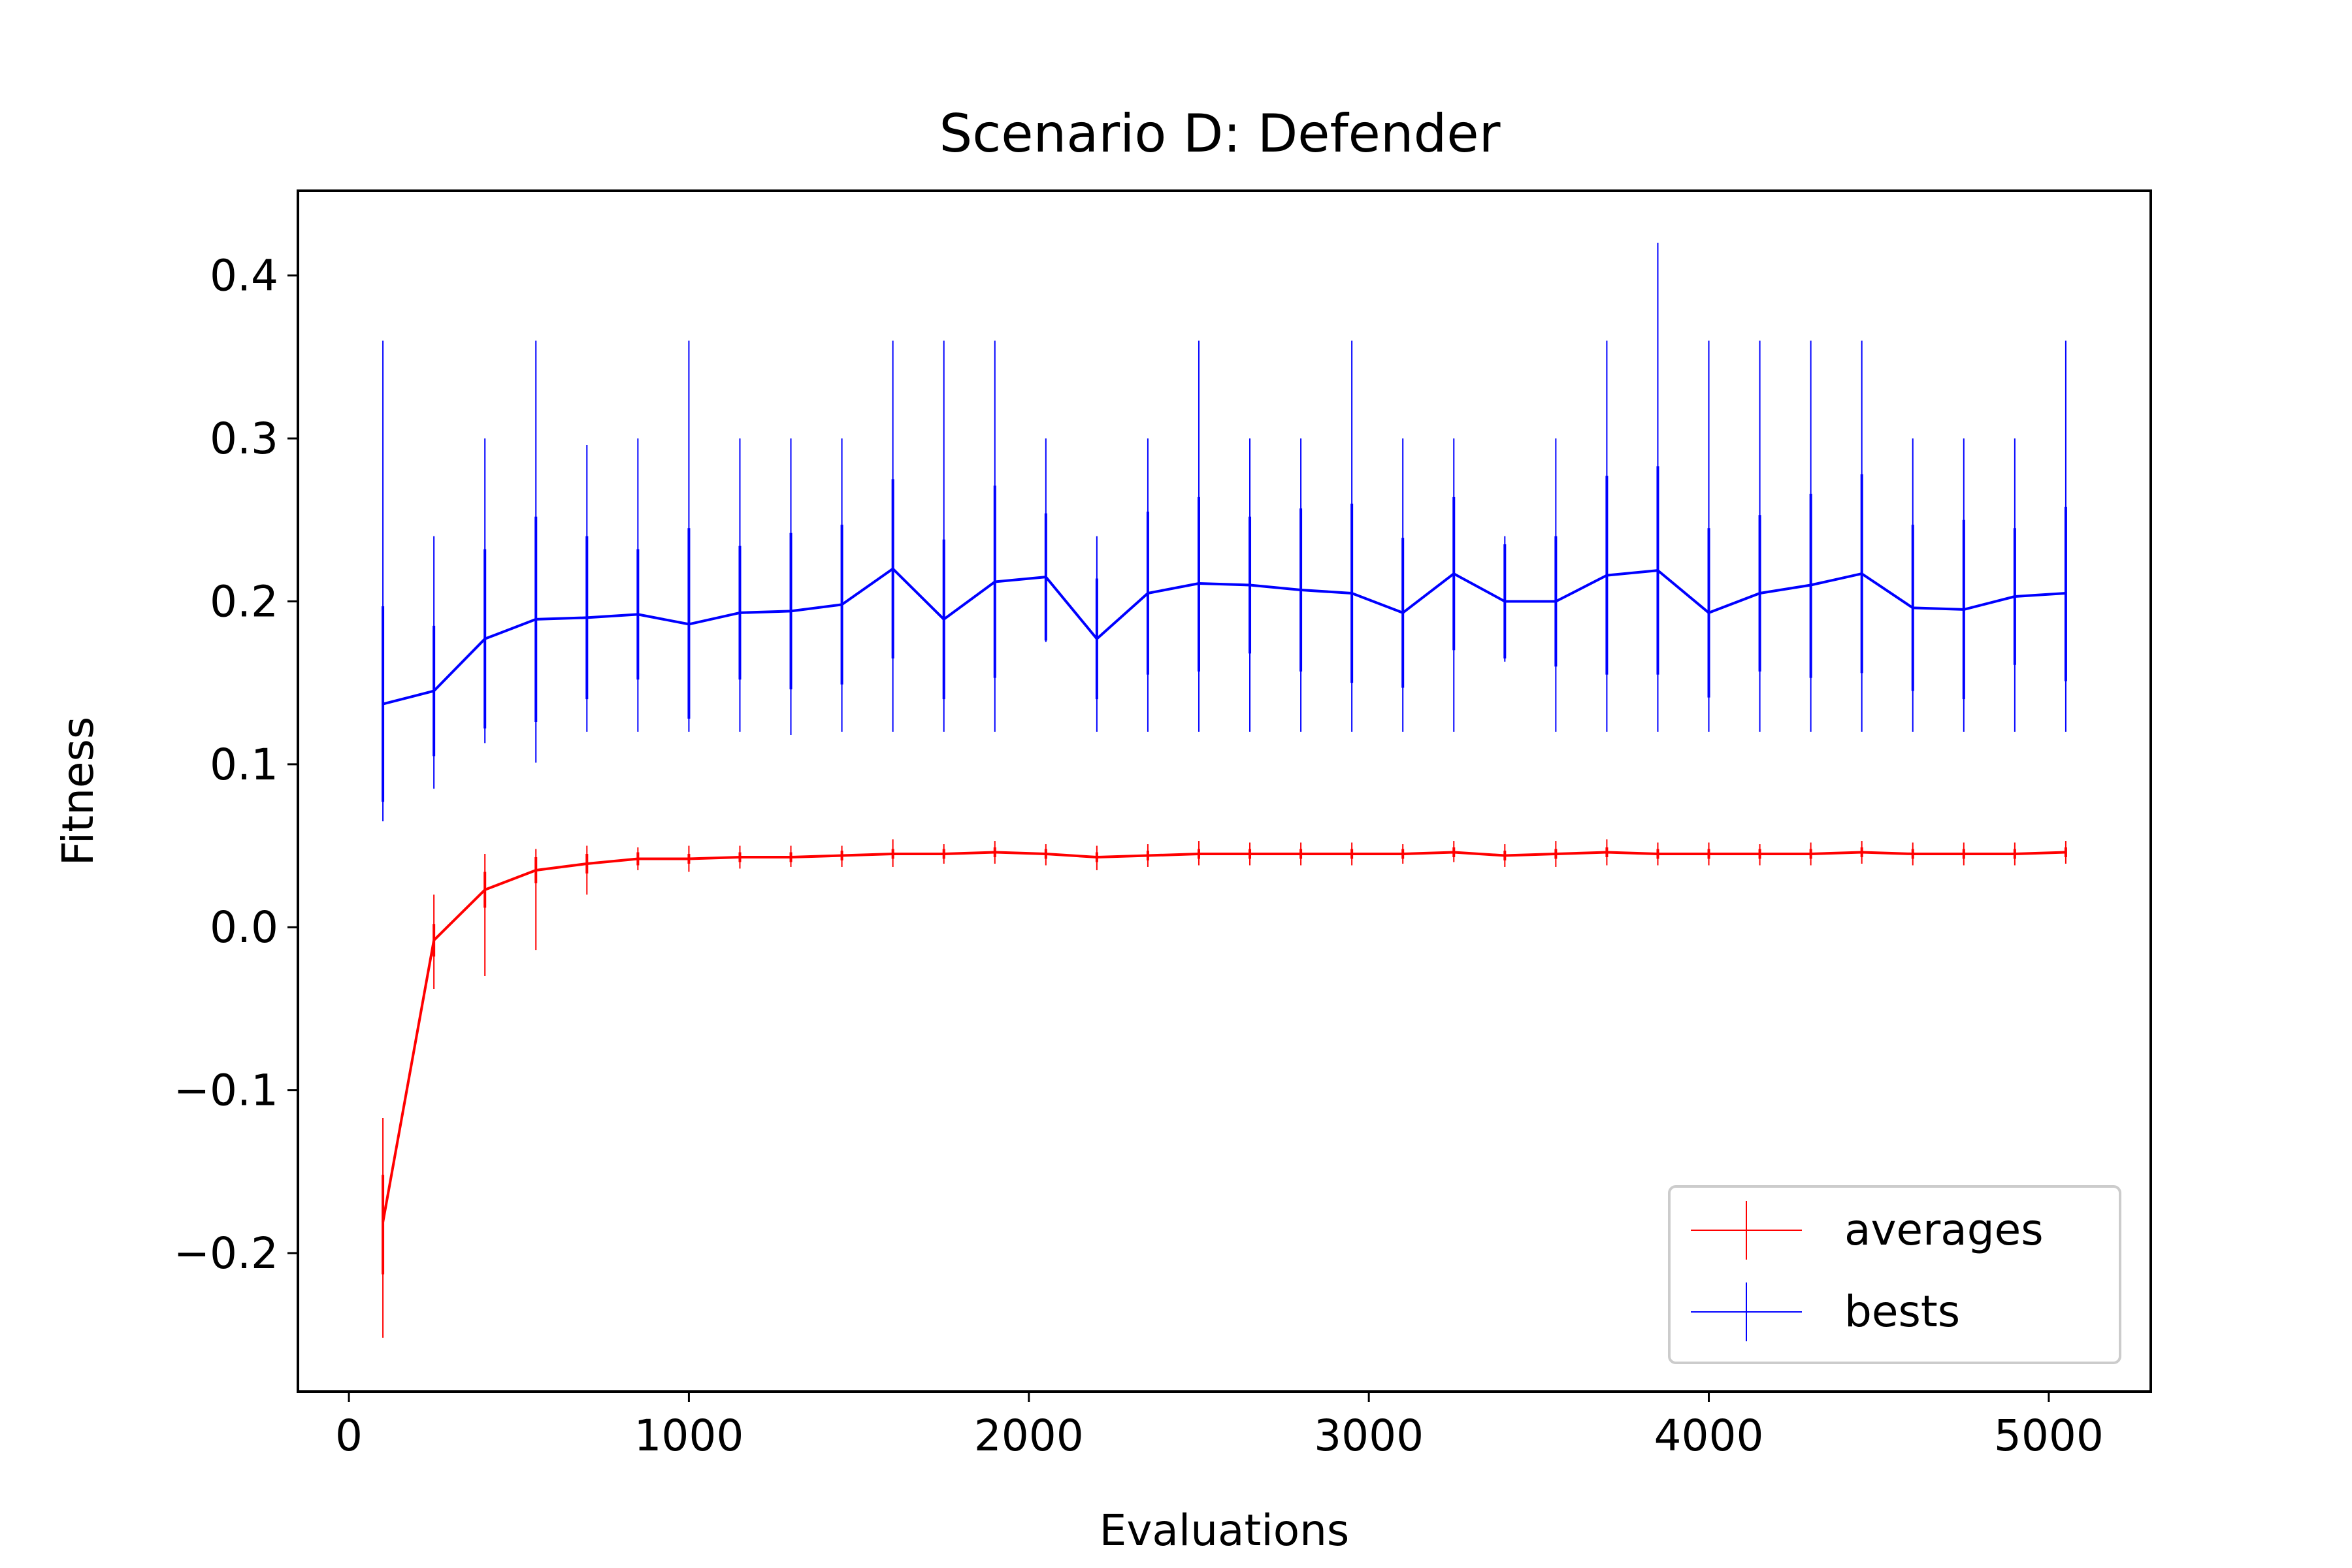 Image resolution: width=2352 pixels, height=1568 pixels. What do you see at coordinates (1219, 1426) in the screenshot?
I see `x-axis: 0 1000 2000 3000 4000 5000` at bounding box center [1219, 1426].